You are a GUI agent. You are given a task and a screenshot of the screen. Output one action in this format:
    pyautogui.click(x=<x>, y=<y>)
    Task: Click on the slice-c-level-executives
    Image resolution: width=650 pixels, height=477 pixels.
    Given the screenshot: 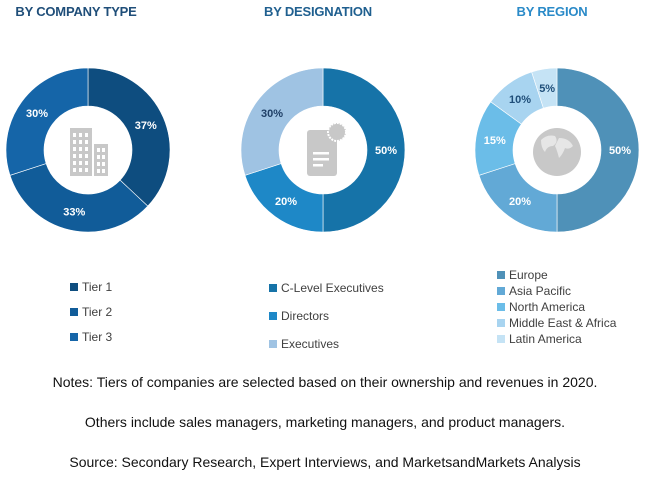 What is the action you would take?
    pyautogui.click(x=364, y=150)
    